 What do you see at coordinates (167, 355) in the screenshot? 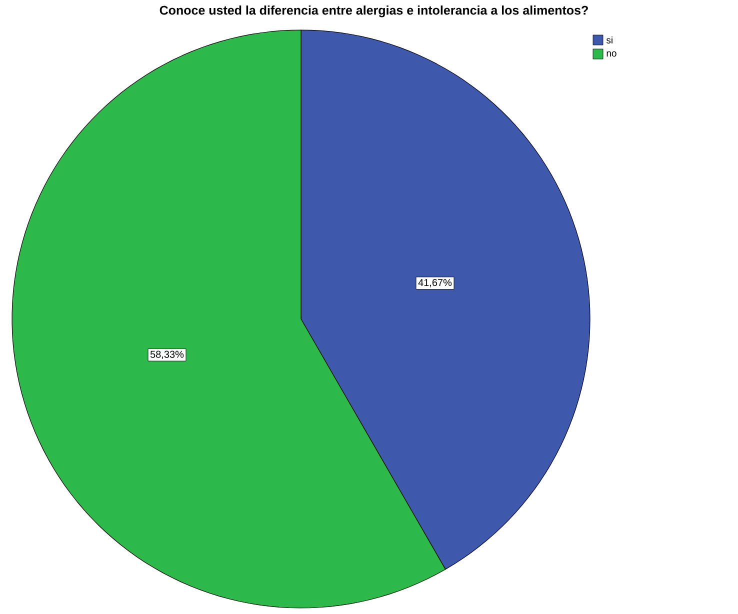
I see `data-label: 58,33%` at bounding box center [167, 355].